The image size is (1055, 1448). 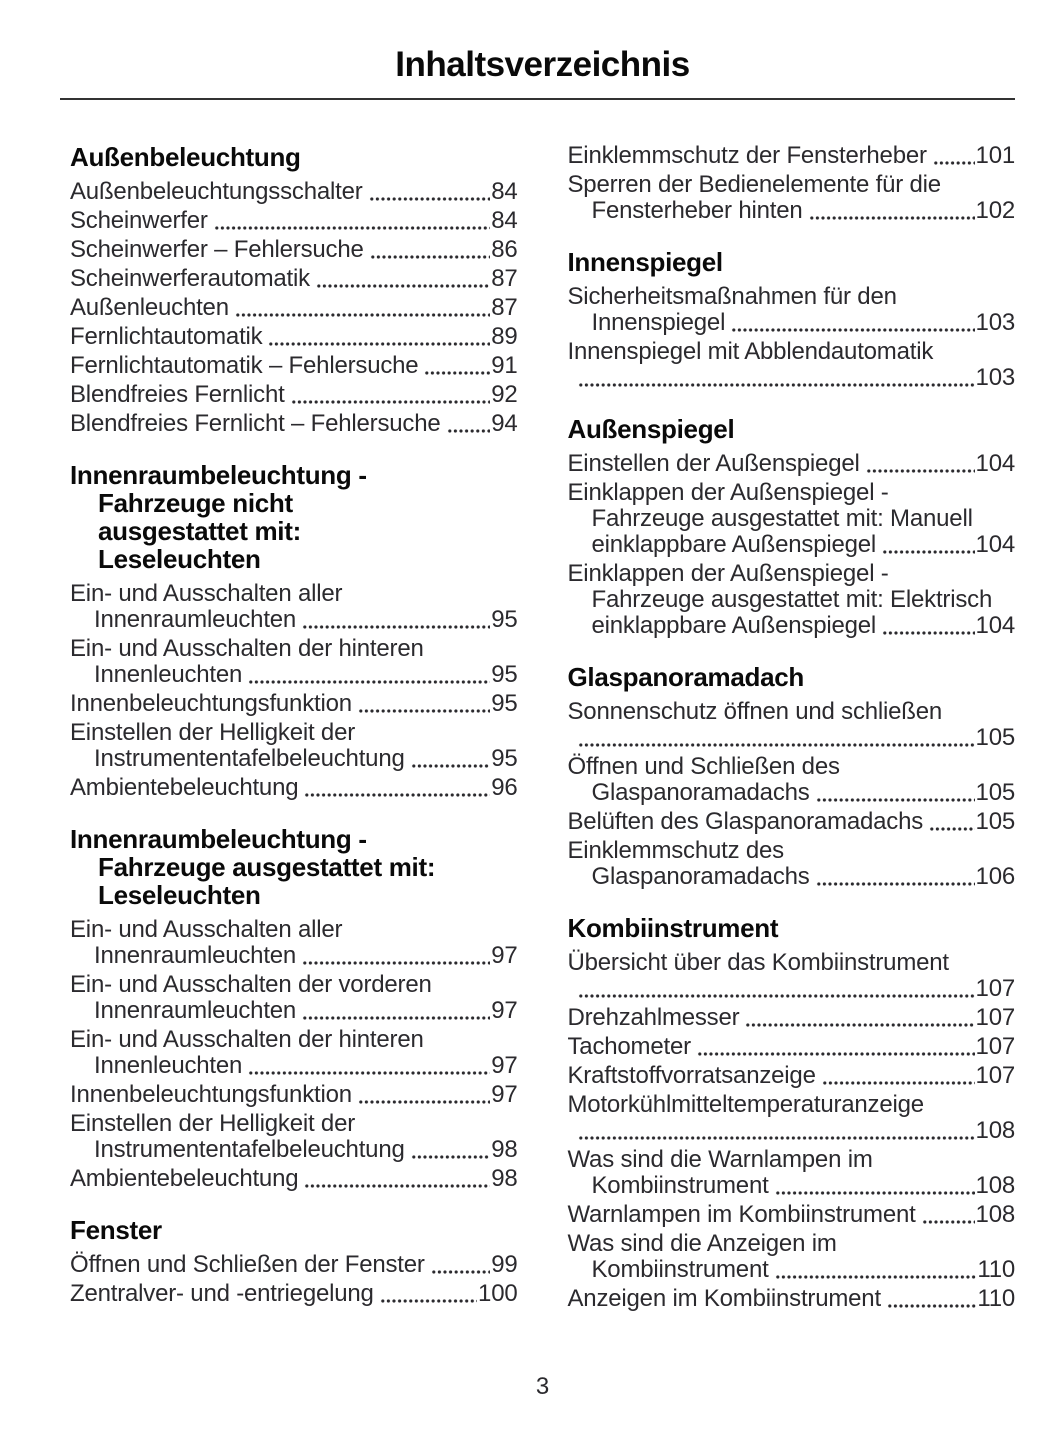 What do you see at coordinates (504, 619) in the screenshot?
I see `toc-entry-page: 95` at bounding box center [504, 619].